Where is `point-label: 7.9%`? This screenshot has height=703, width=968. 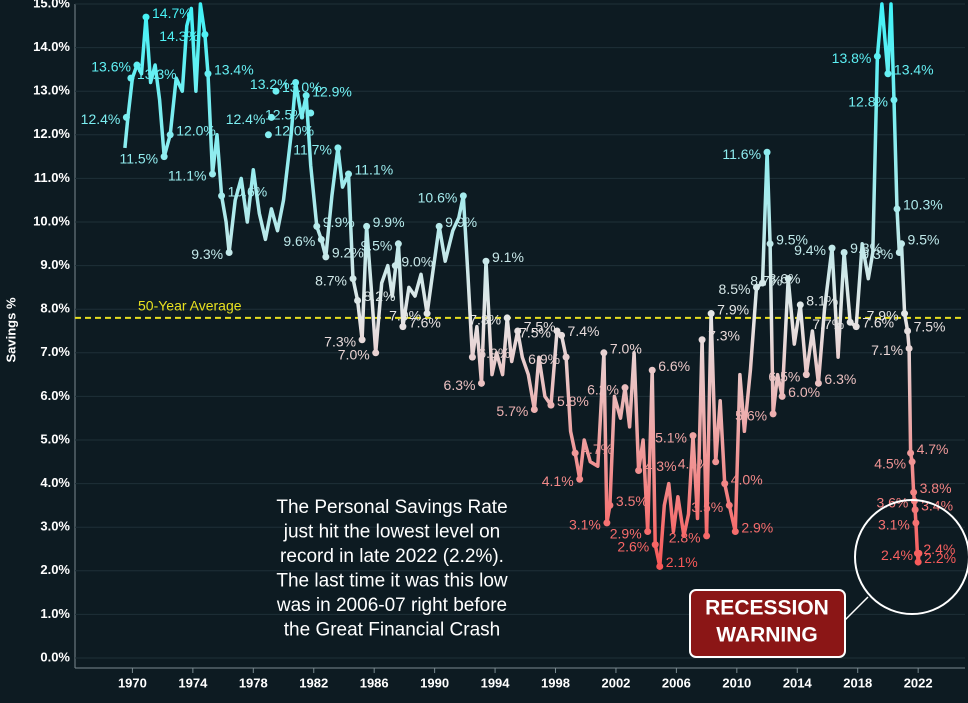 point-label: 7.9% is located at coordinates (733, 309).